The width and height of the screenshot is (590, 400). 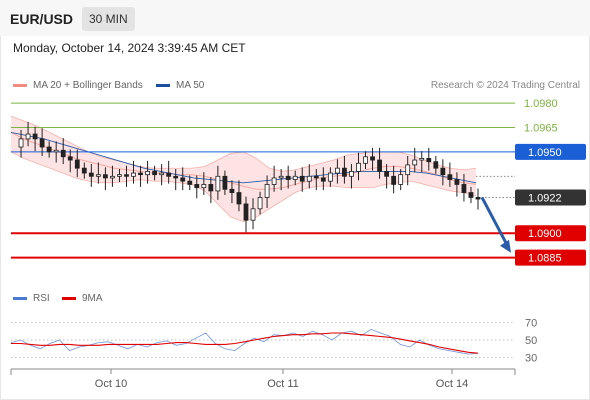 What do you see at coordinates (20, 85) in the screenshot?
I see `bollinger-swatch` at bounding box center [20, 85].